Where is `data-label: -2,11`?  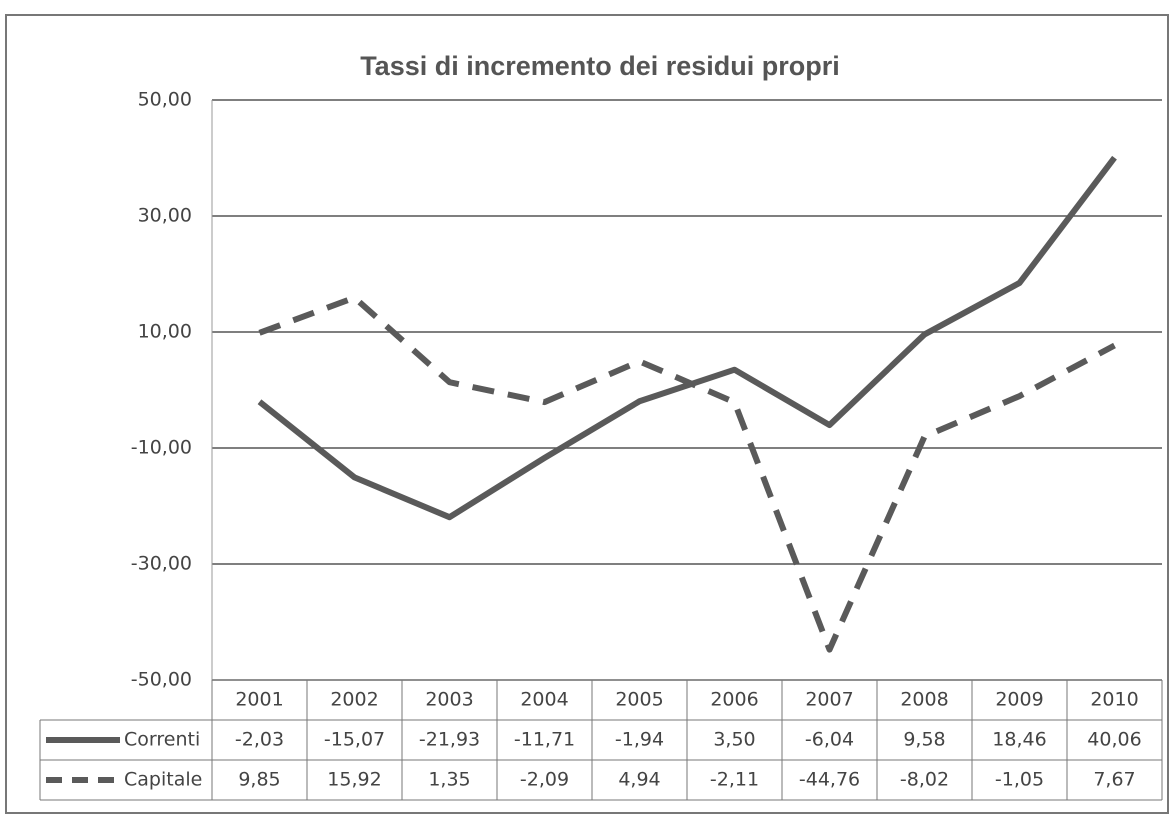 data-label: -2,11 is located at coordinates (734, 780).